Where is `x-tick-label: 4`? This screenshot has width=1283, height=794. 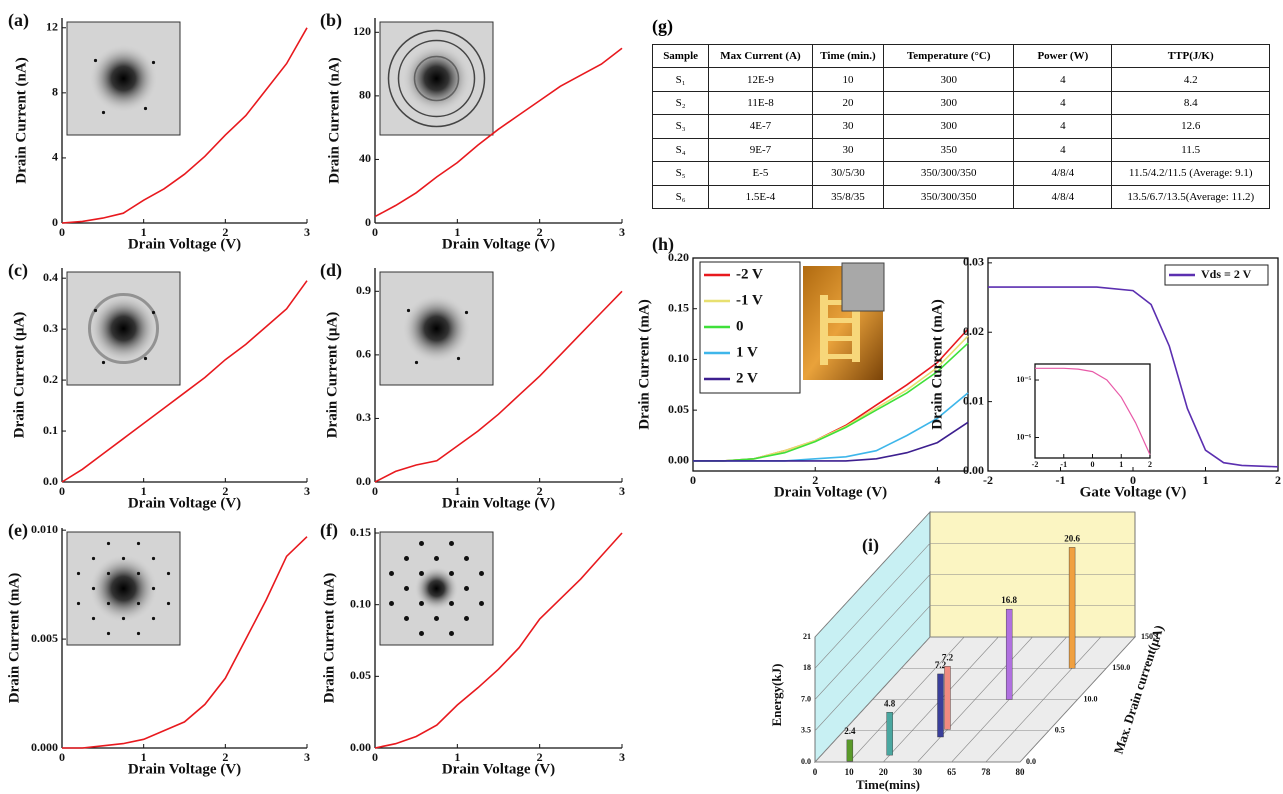
x-tick-label: 4 is located at coordinates (937, 480).